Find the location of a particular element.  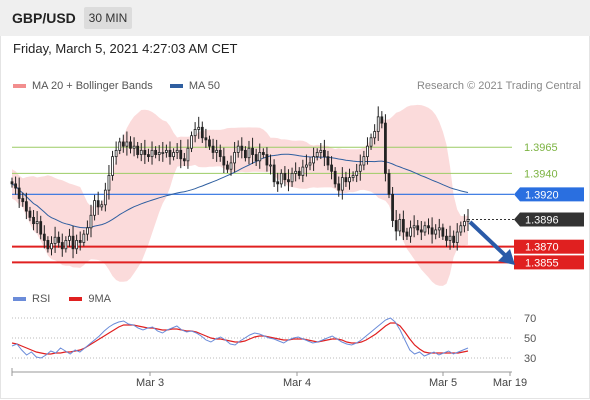

swatch-rsi is located at coordinates (19, 299).